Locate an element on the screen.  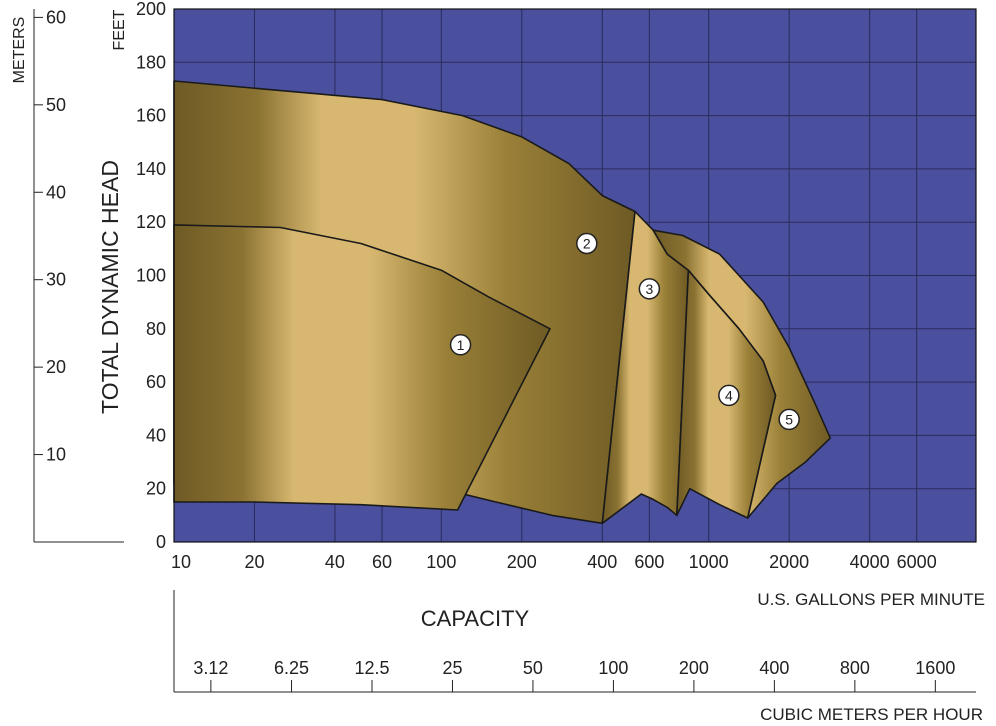
feet-units-label: FEET is located at coordinates (119, 29).